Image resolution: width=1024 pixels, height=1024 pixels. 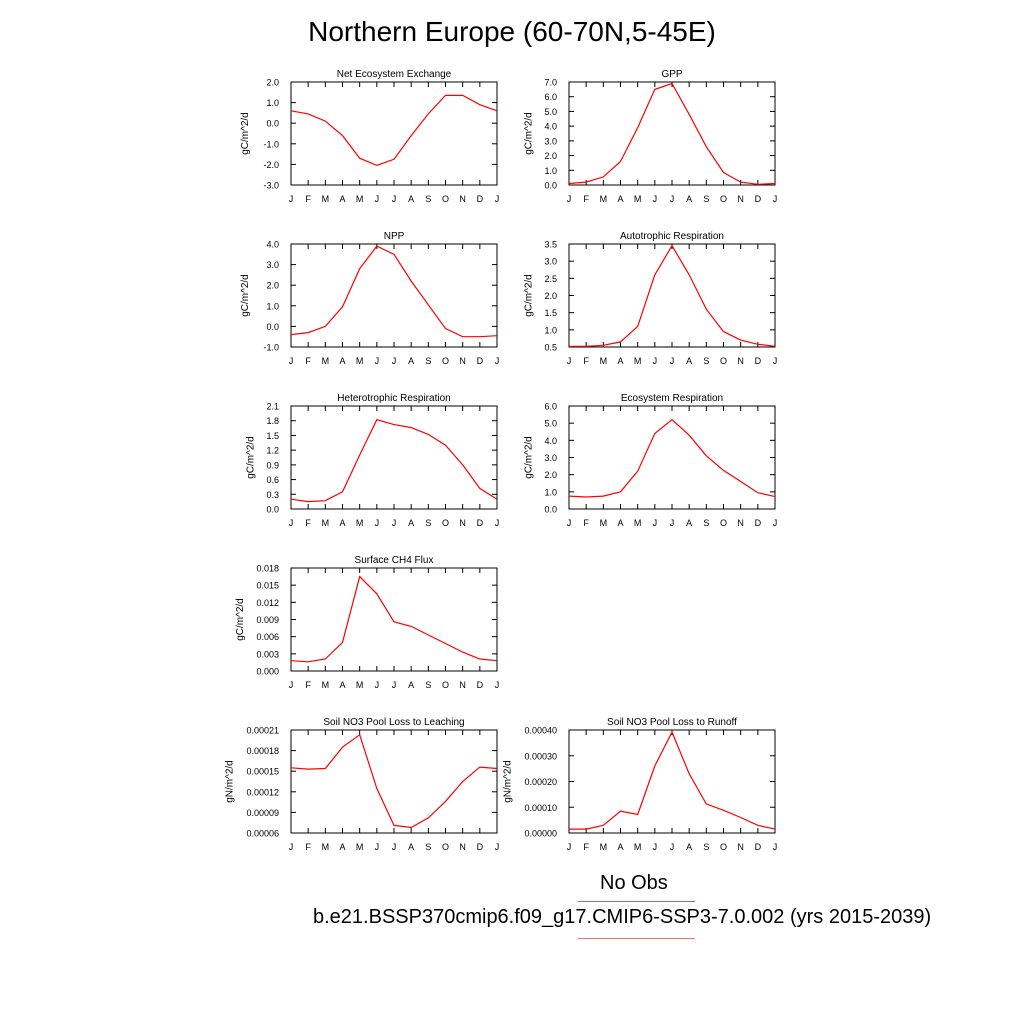 What do you see at coordinates (550, 441) in the screenshot?
I see `y-tick-label: 4.0` at bounding box center [550, 441].